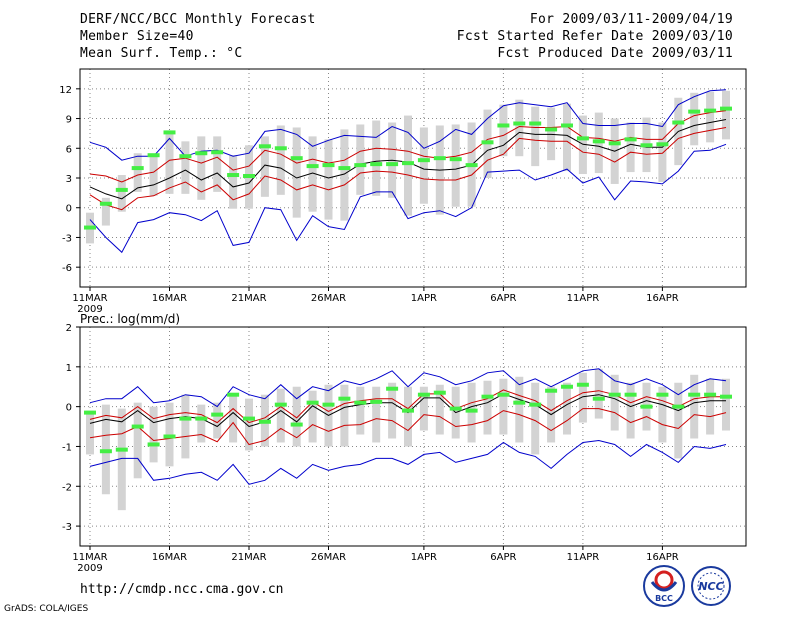  Describe the element at coordinates (328, 298) in the screenshot. I see `temp-x-tick-label: 26MAR` at that location.